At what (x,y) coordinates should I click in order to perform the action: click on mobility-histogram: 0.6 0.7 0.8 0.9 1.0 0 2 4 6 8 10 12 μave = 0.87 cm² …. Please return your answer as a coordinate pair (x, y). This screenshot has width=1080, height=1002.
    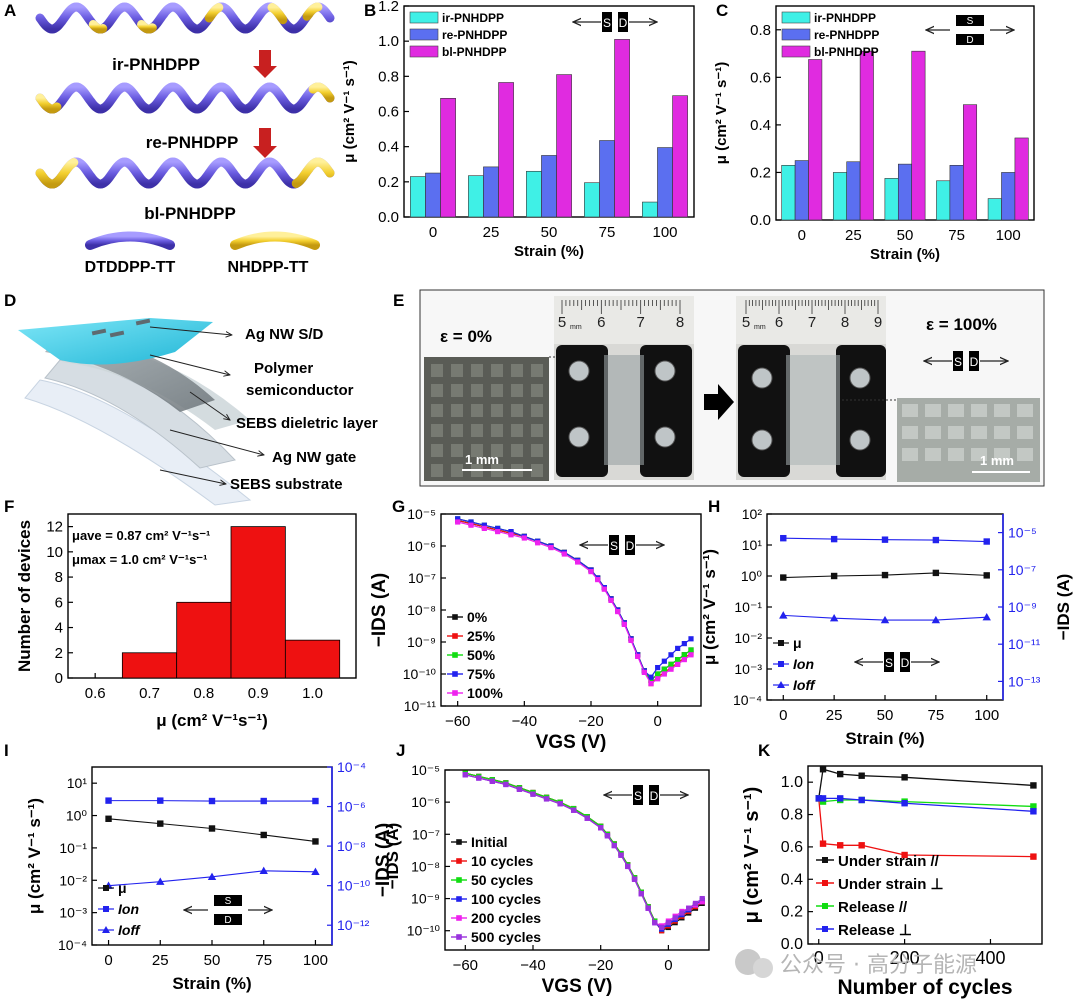
    Looking at the image, I should click on (186, 621).